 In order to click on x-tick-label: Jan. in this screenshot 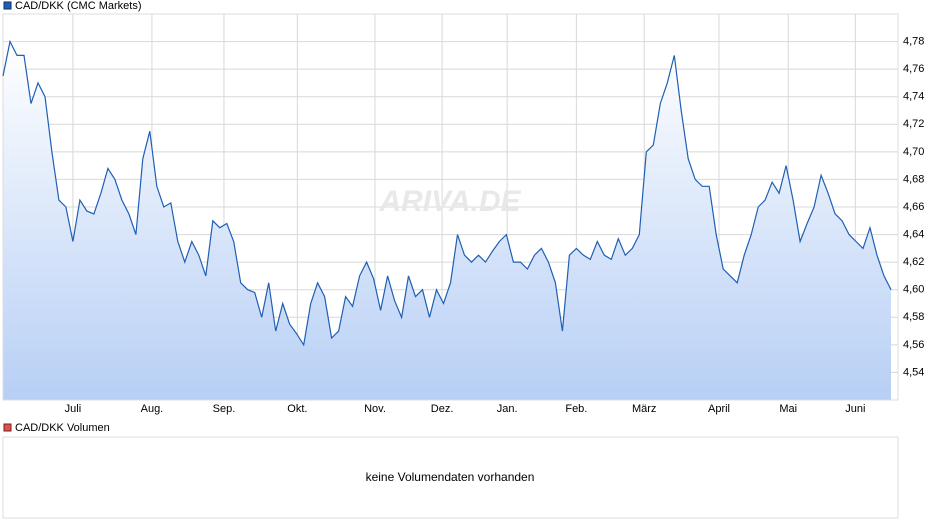, I will do `click(507, 409)`.